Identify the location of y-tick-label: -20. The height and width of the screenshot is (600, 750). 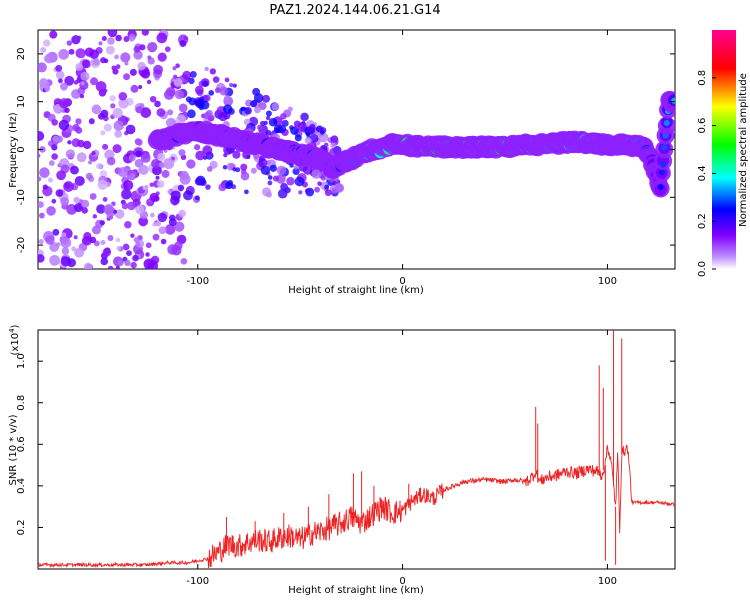
(21, 245).